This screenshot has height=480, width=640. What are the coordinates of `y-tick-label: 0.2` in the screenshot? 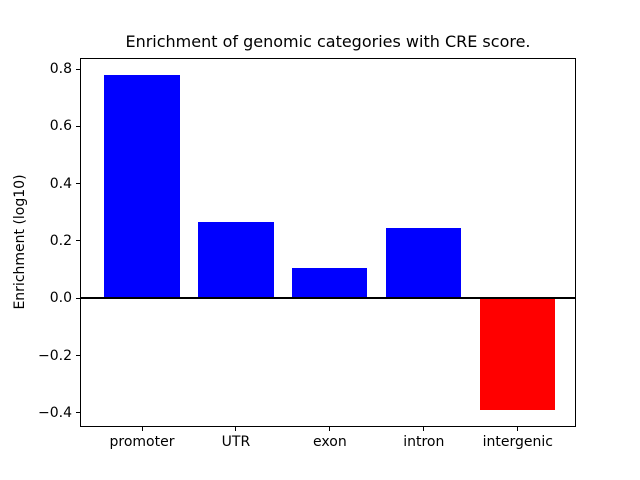 It's located at (60, 240).